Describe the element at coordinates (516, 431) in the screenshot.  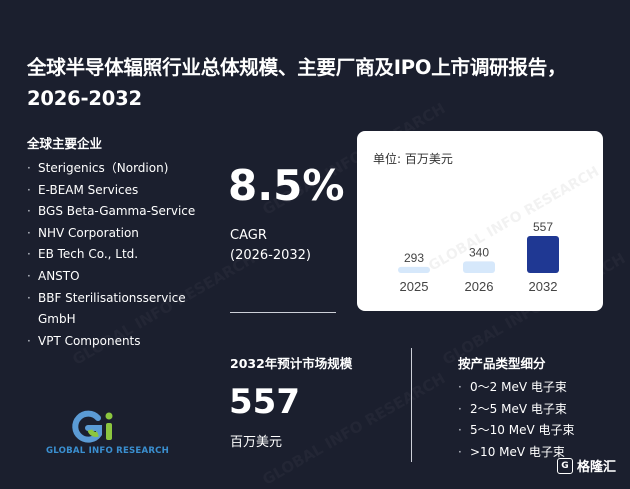
I see `list-item: 5～10 MeV 电子束` at that location.